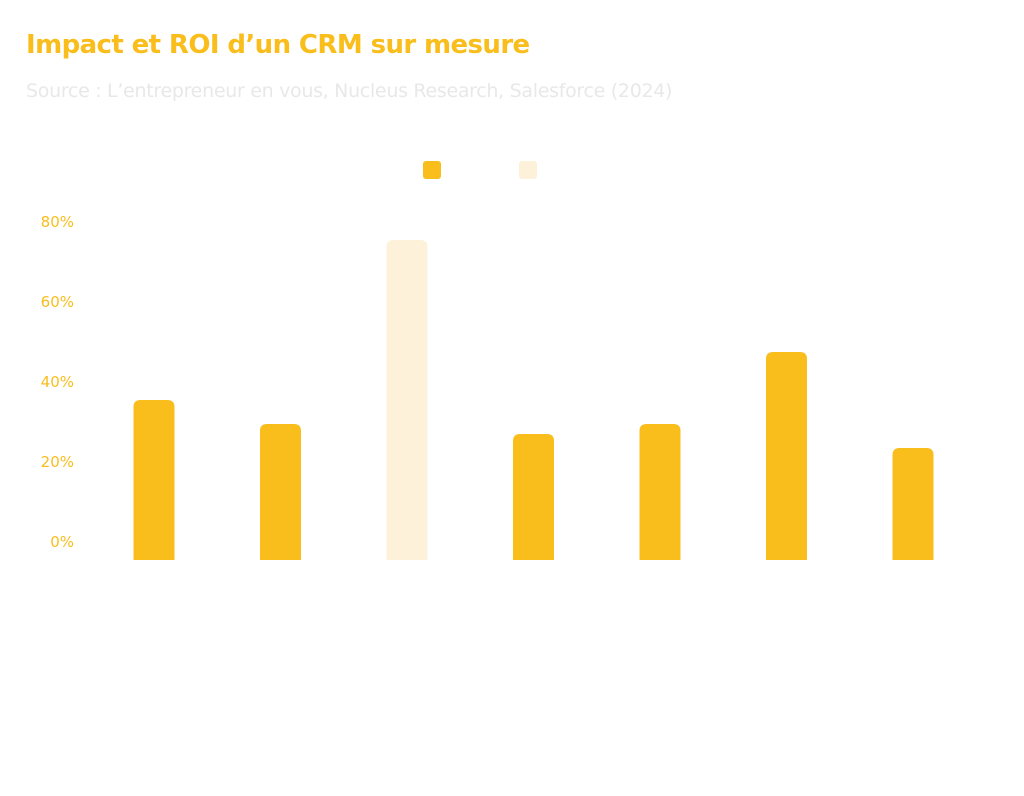 The image size is (1024, 796). I want to click on legend, so click(480, 170).